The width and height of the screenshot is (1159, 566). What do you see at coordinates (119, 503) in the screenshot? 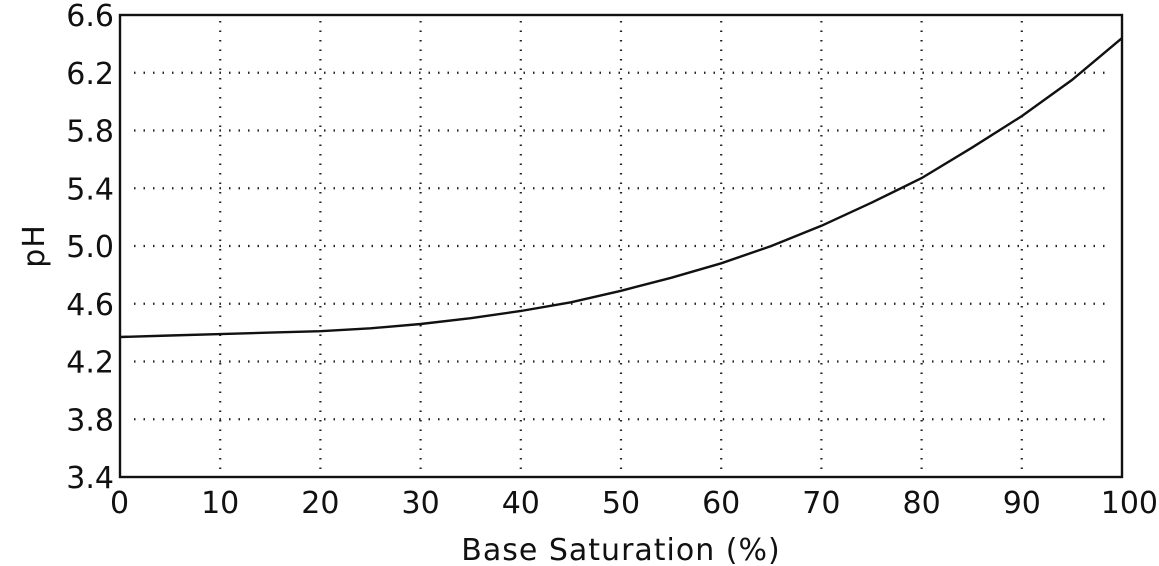
I see `x-tick-label: 0` at bounding box center [119, 503].